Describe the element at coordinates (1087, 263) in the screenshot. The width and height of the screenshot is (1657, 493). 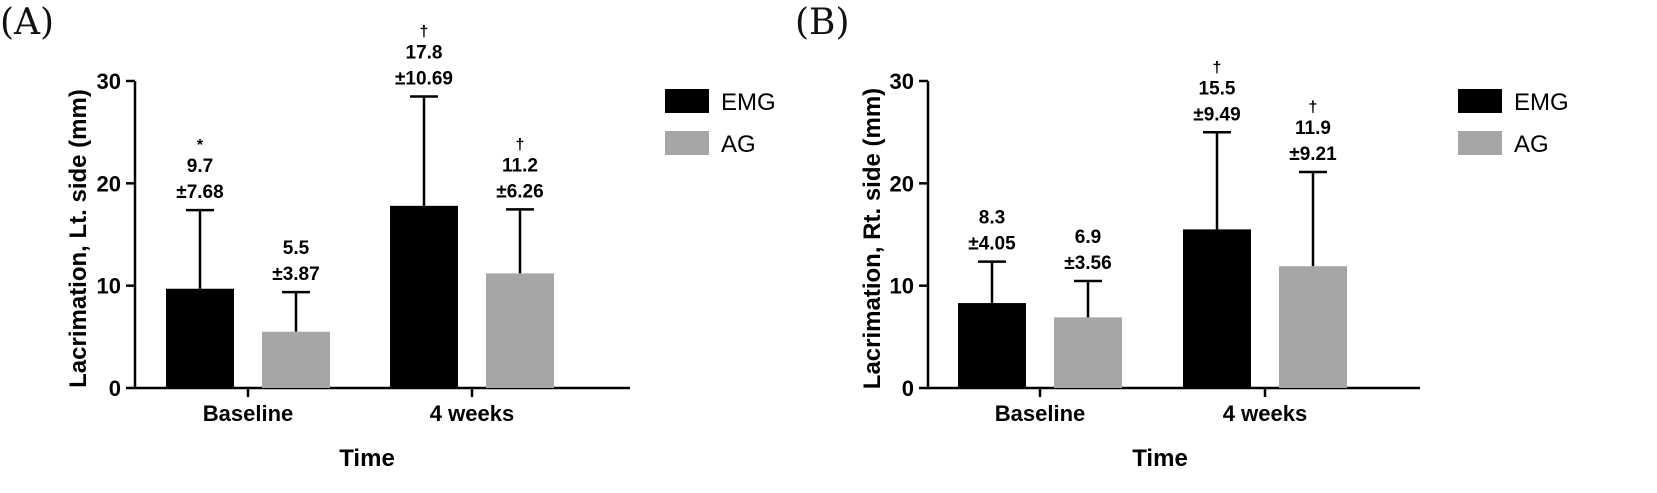
I see `sd-label: ±3.56` at that location.